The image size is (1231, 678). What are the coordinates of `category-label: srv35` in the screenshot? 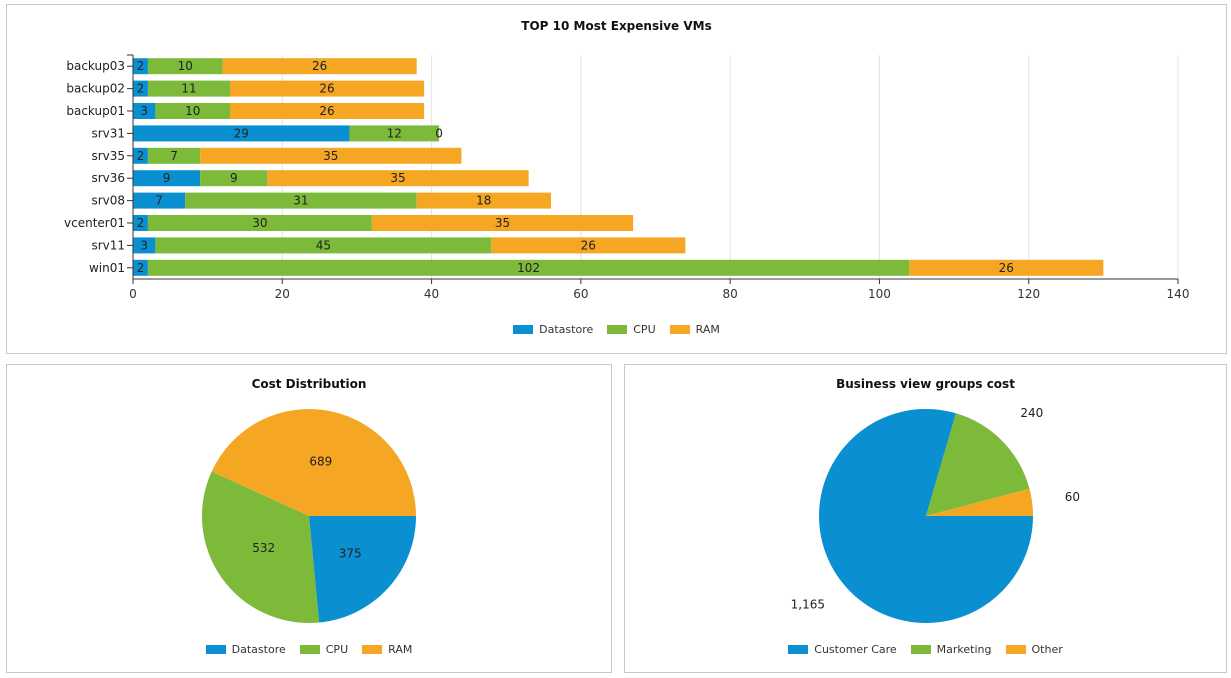 It's located at (108, 156).